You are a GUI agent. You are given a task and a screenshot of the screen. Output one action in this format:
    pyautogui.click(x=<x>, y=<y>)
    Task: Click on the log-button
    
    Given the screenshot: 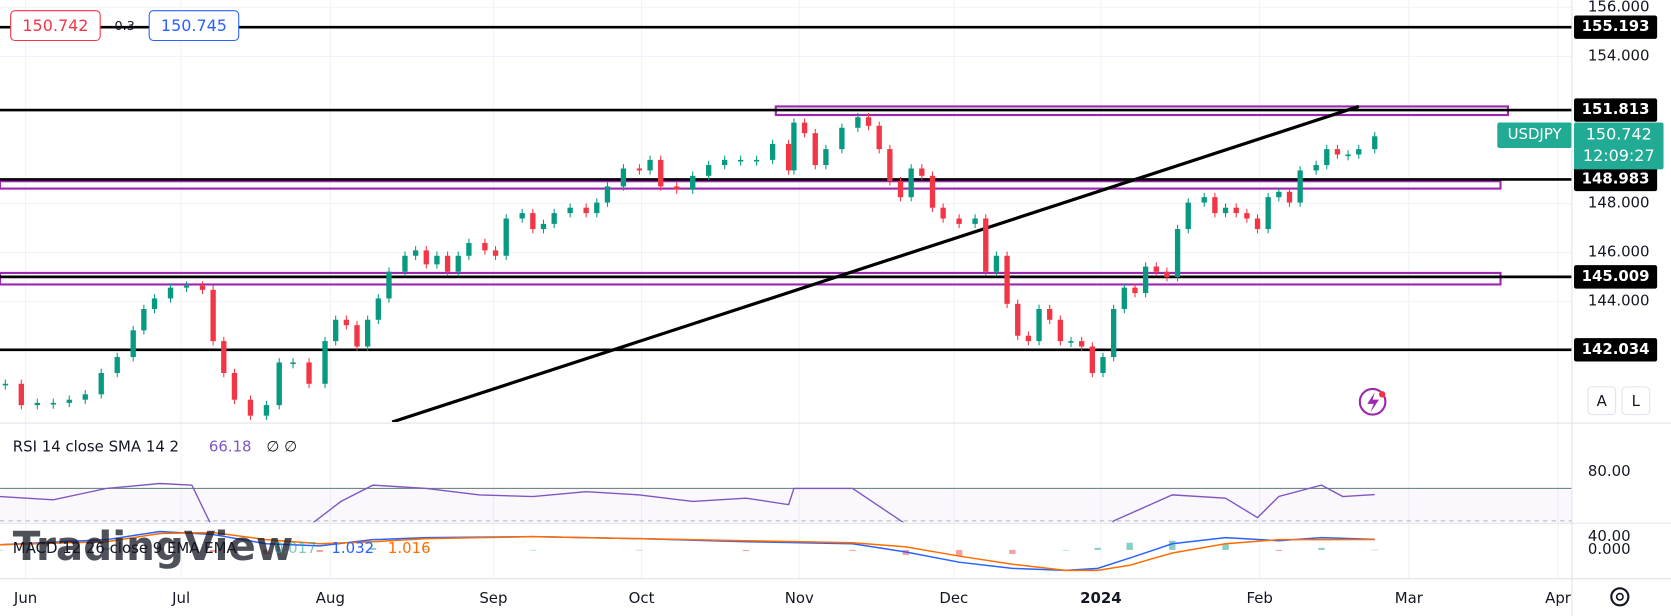 What is the action you would take?
    pyautogui.click(x=1636, y=401)
    